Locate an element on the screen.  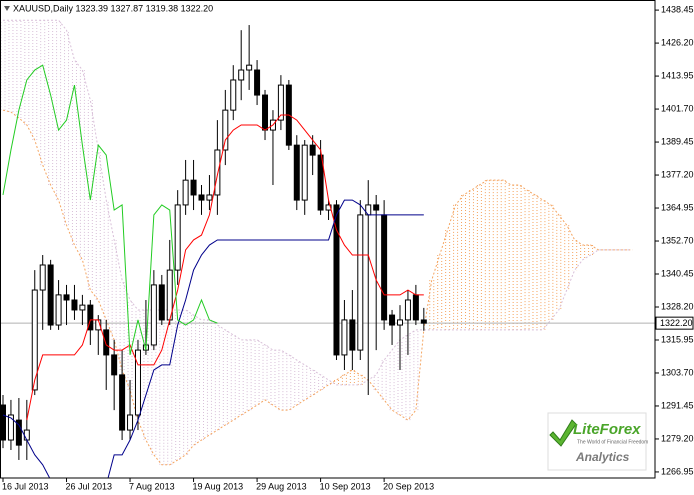
y-tick-label: 1328.20 is located at coordinates (677, 306).